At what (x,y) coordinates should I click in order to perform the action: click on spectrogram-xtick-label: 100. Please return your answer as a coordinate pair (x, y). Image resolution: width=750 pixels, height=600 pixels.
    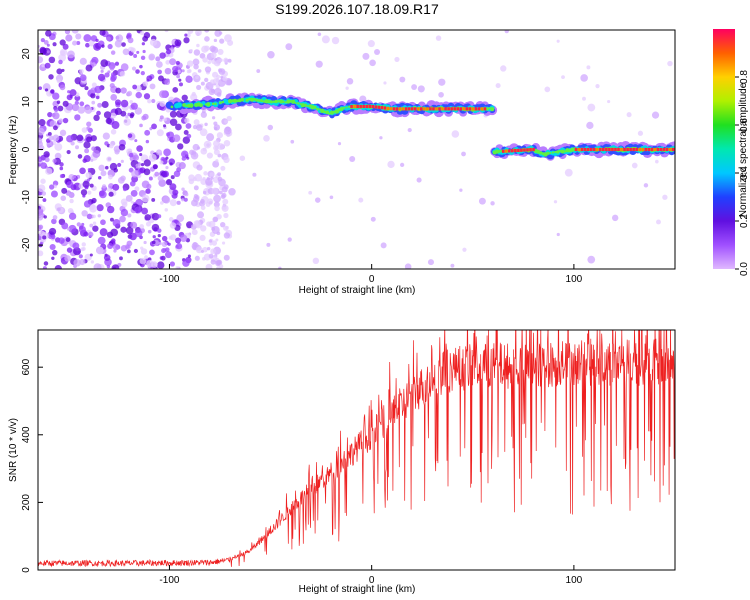
    Looking at the image, I should click on (574, 279).